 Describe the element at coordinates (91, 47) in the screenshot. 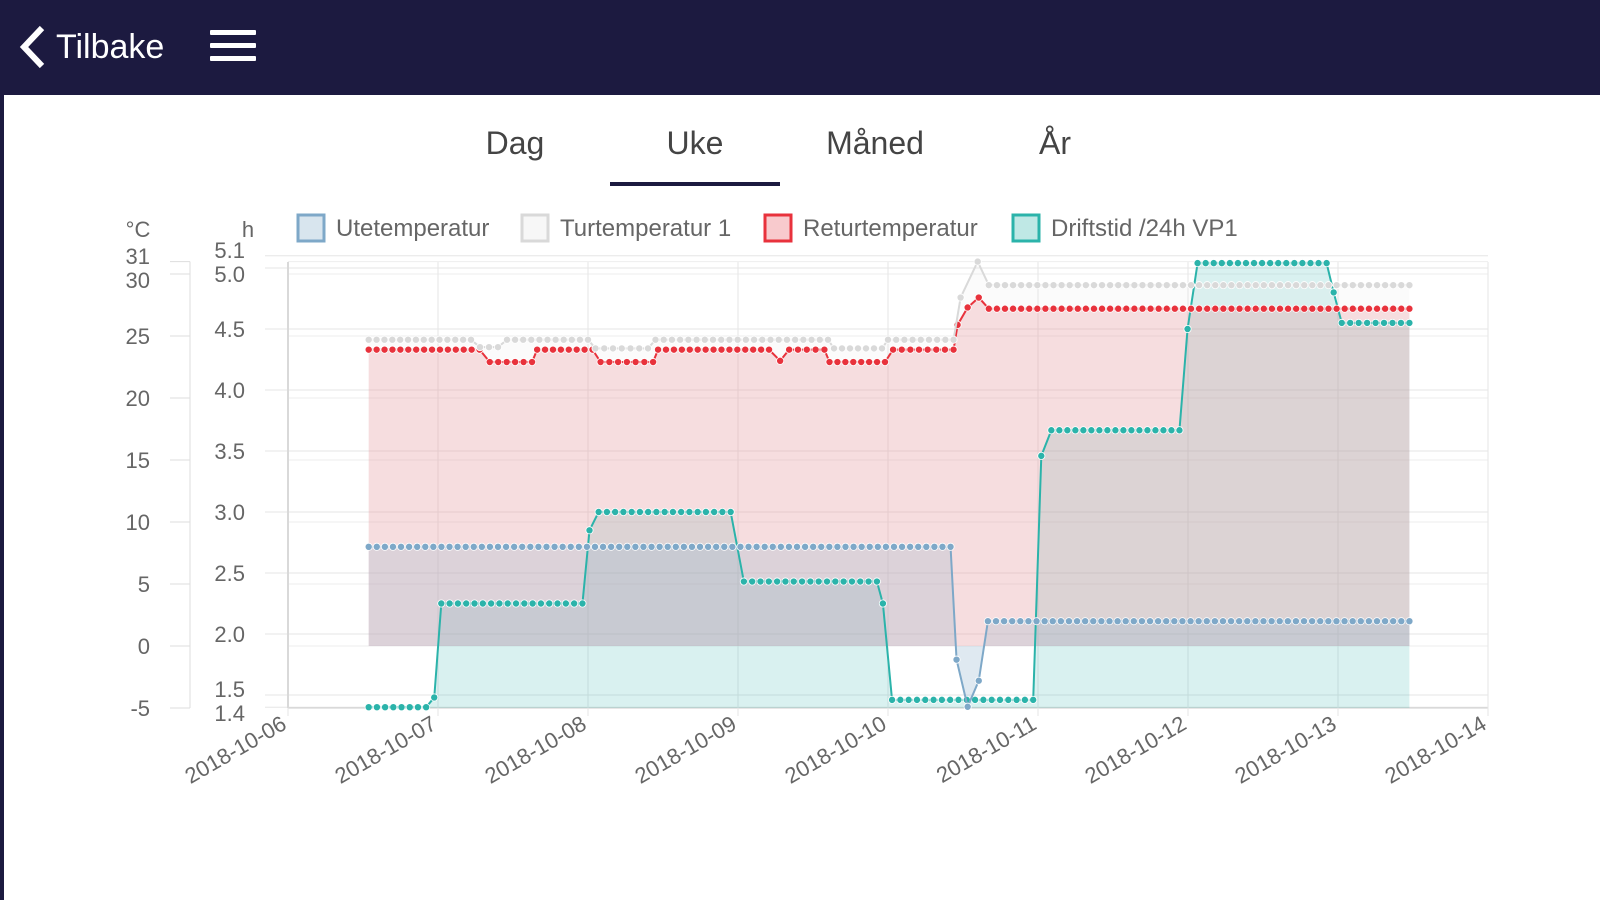

I see `back-button: Tilbake` at that location.